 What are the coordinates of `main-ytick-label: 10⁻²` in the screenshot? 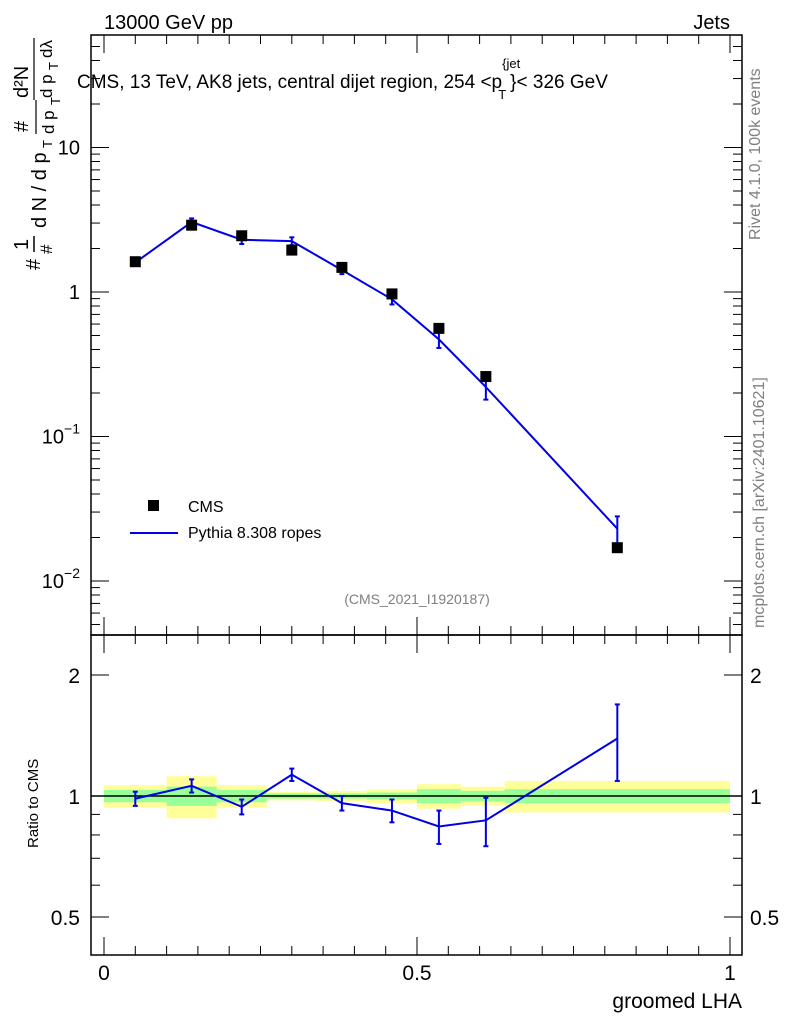 It's located at (61, 579).